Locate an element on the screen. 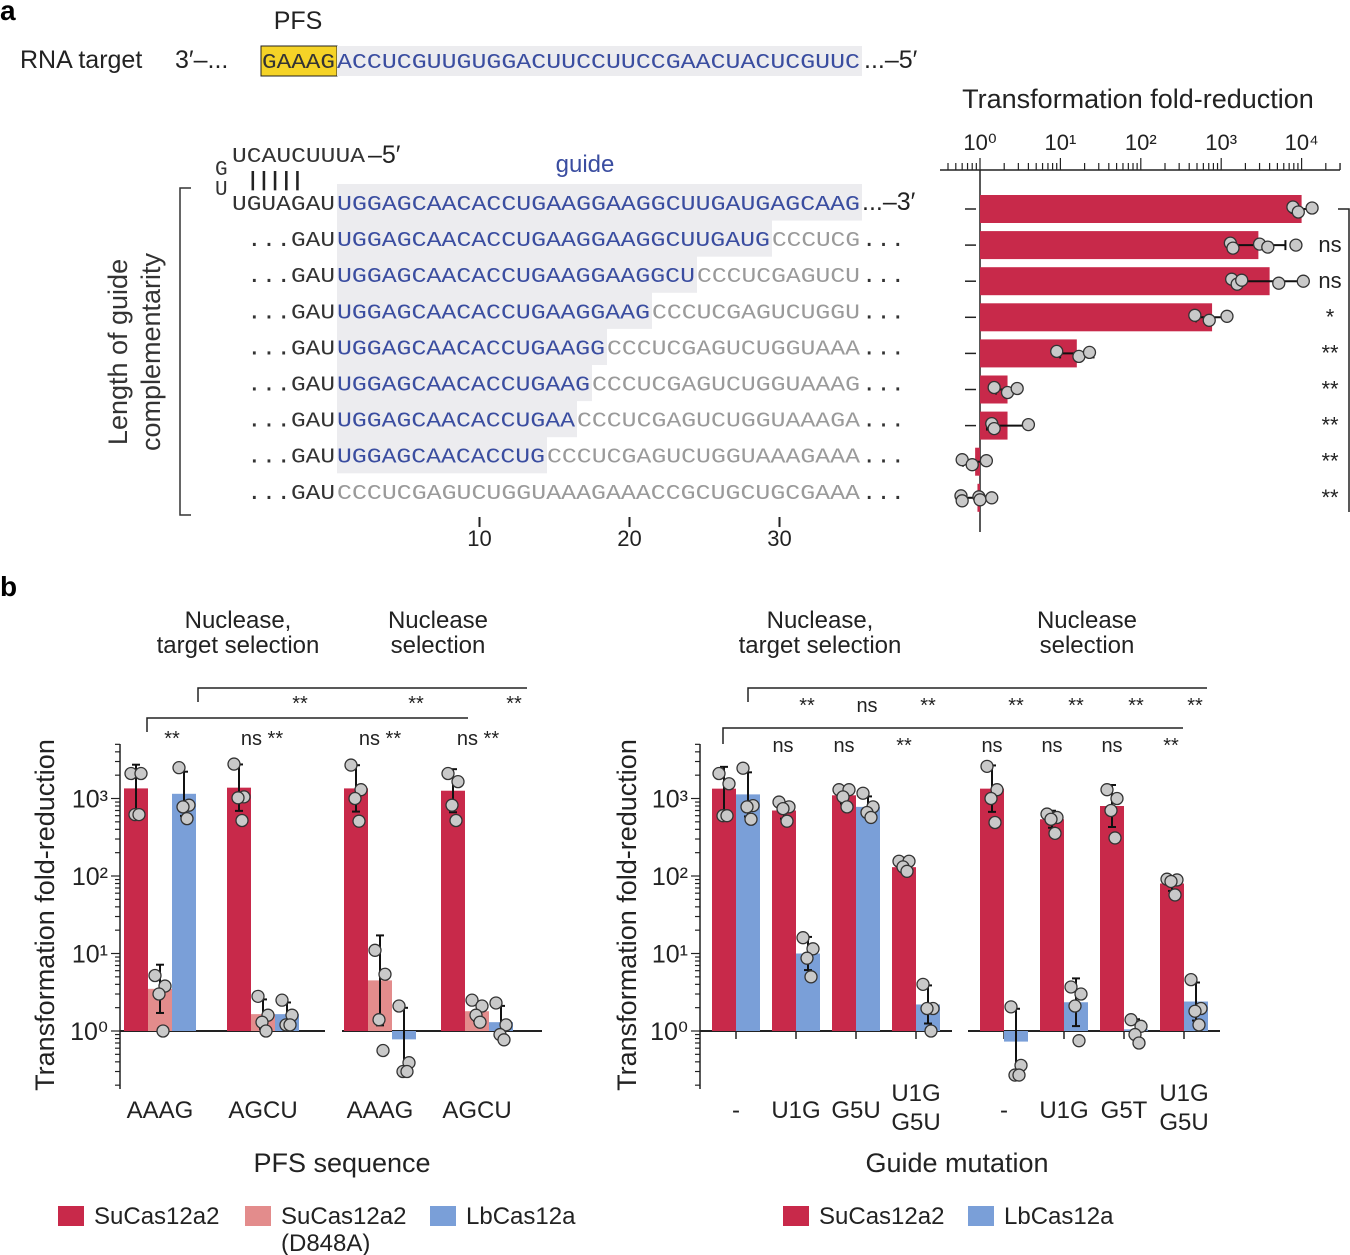 Image resolution: width=1350 pixels, height=1255 pixels. category-label: AGCU is located at coordinates (262, 1110).